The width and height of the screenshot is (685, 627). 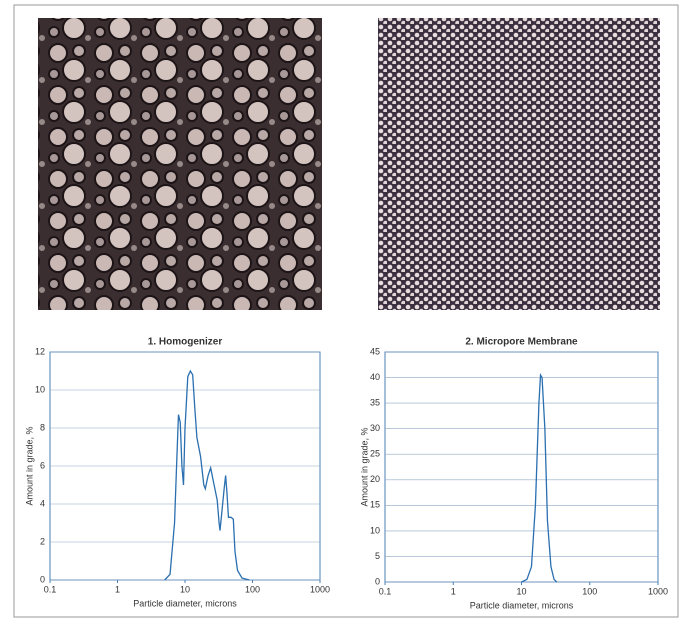 I want to click on y-tick-label: 4, so click(x=42, y=503).